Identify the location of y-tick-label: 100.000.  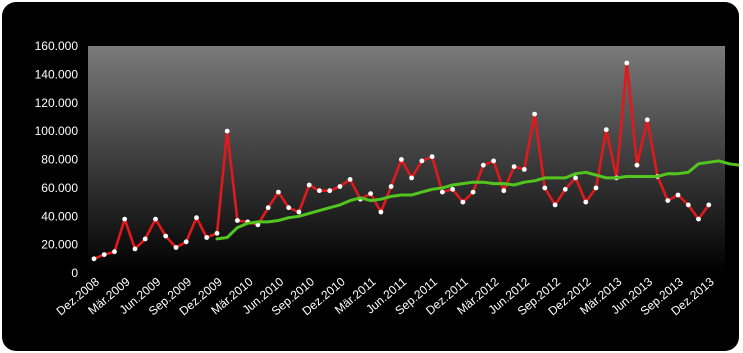
(57, 131).